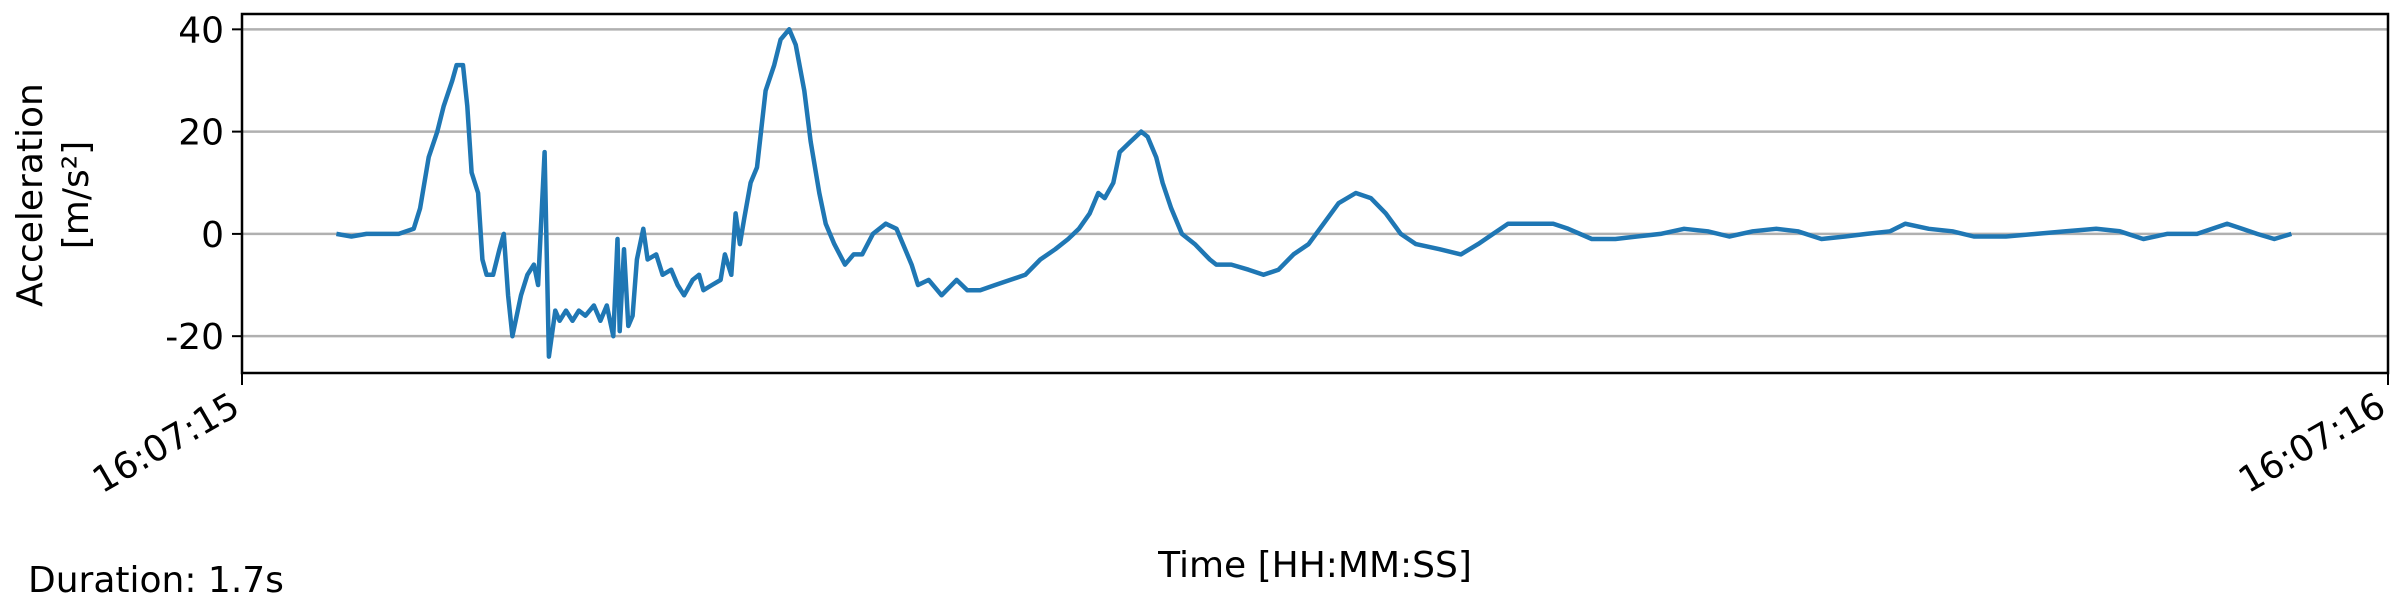  What do you see at coordinates (30, 195) in the screenshot?
I see `y-axis-label: Acceleration` at bounding box center [30, 195].